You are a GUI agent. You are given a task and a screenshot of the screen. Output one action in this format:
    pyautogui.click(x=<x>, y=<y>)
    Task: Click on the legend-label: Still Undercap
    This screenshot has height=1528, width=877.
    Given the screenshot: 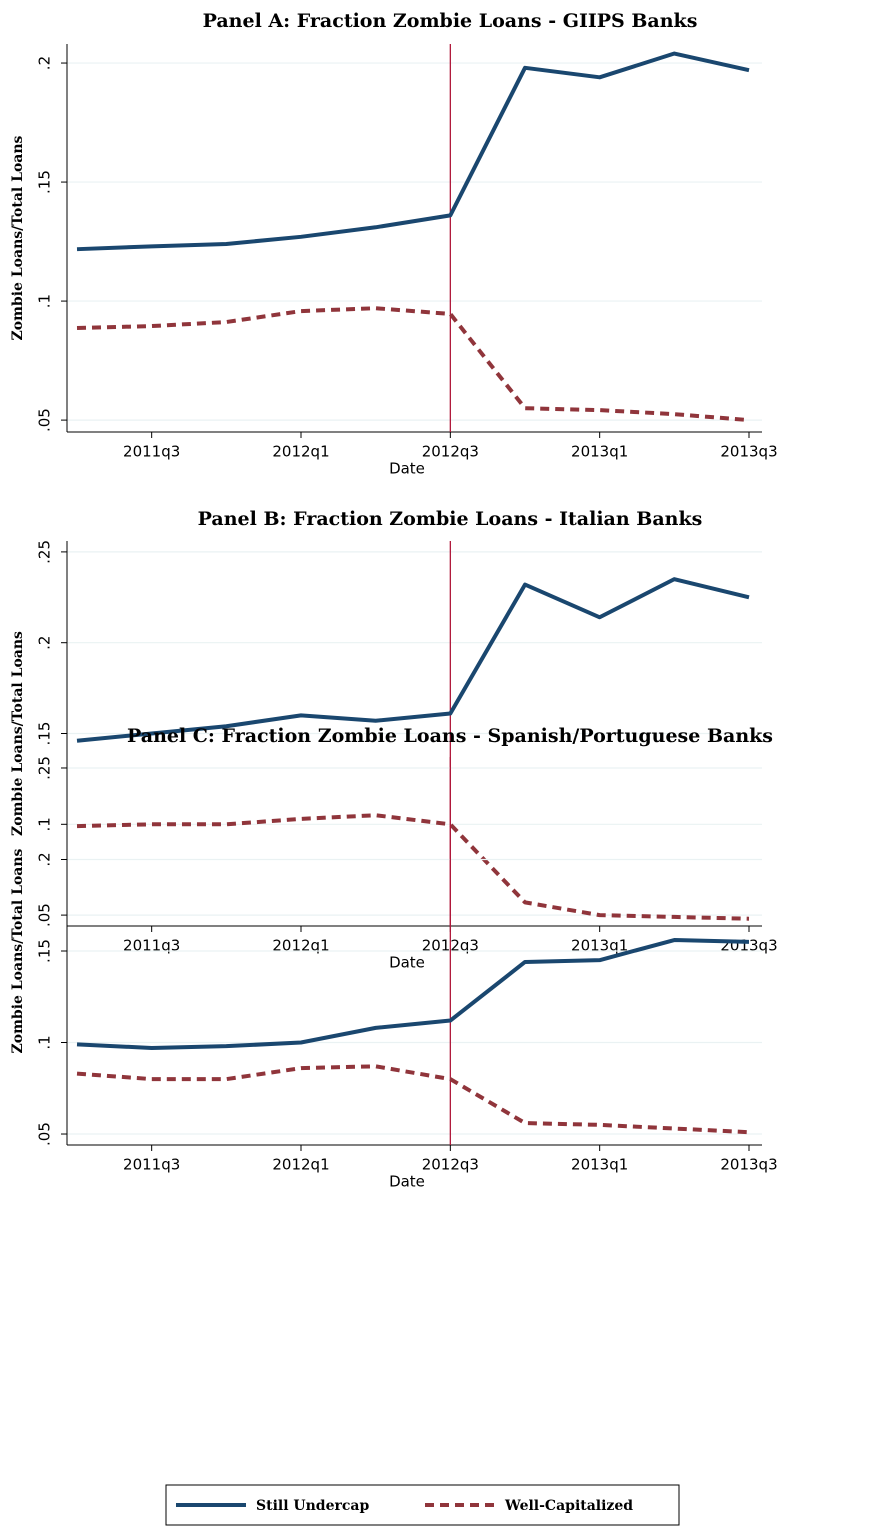 What is the action you would take?
    pyautogui.click(x=312, y=1506)
    